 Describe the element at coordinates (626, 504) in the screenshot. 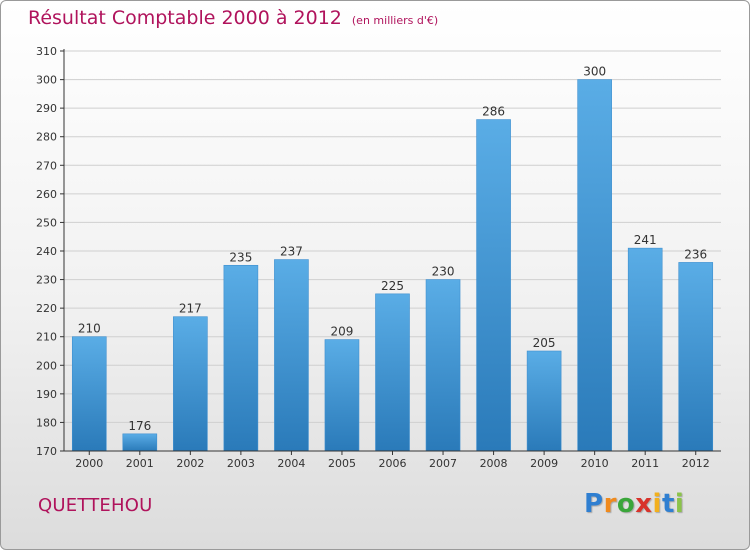

I see `logo-letter: o` at that location.